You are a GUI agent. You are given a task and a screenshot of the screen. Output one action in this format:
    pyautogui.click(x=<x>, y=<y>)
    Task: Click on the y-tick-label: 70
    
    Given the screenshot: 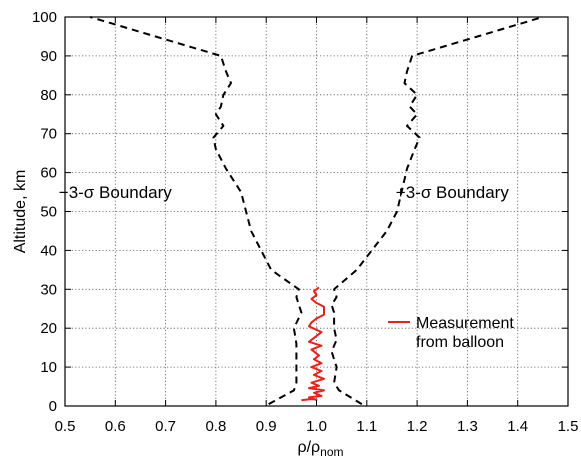 What is the action you would take?
    pyautogui.click(x=48, y=134)
    